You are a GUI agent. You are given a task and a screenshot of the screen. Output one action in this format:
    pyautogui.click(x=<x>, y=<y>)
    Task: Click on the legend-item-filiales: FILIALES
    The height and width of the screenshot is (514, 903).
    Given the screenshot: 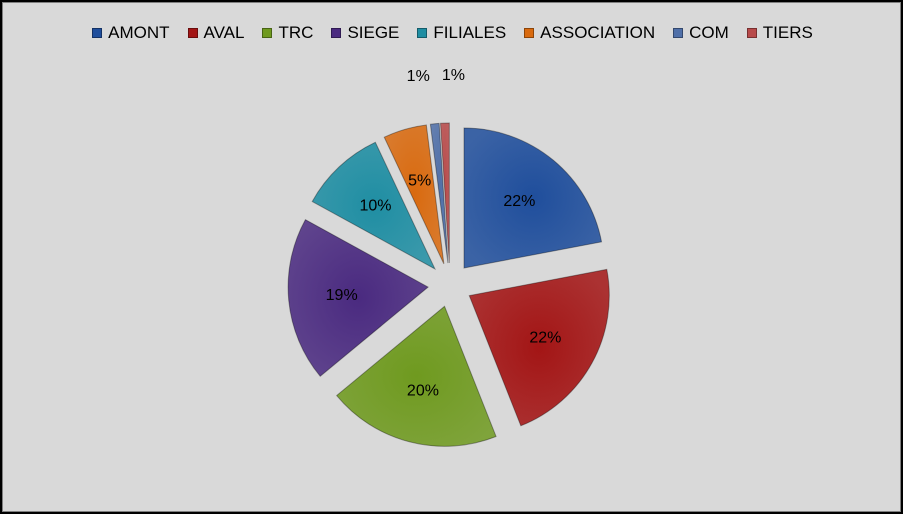 What is the action you would take?
    pyautogui.click(x=461, y=33)
    